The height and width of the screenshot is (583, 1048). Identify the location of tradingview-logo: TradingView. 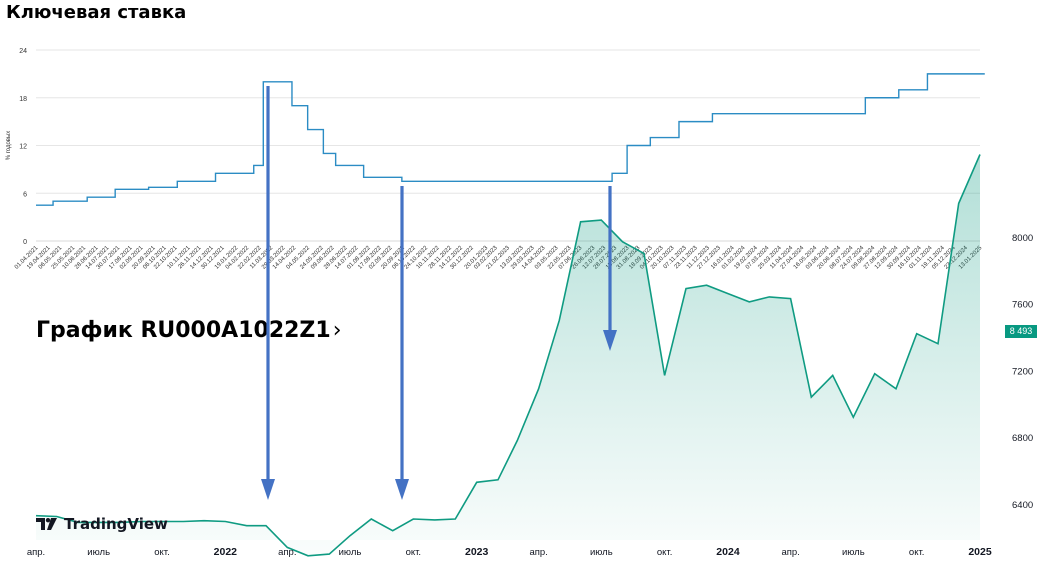
(102, 524).